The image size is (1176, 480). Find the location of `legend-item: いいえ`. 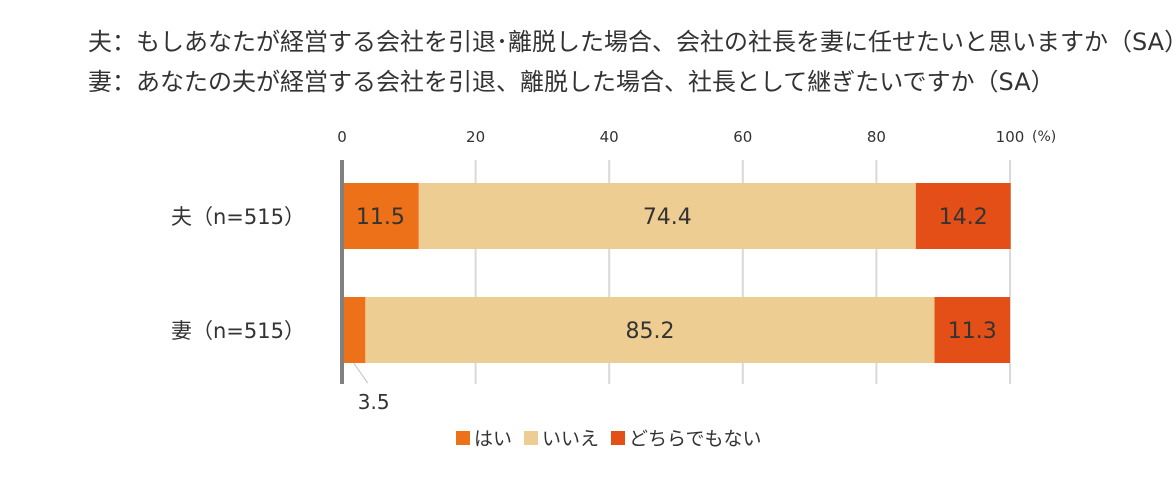

legend-item: いいえ is located at coordinates (561, 437).